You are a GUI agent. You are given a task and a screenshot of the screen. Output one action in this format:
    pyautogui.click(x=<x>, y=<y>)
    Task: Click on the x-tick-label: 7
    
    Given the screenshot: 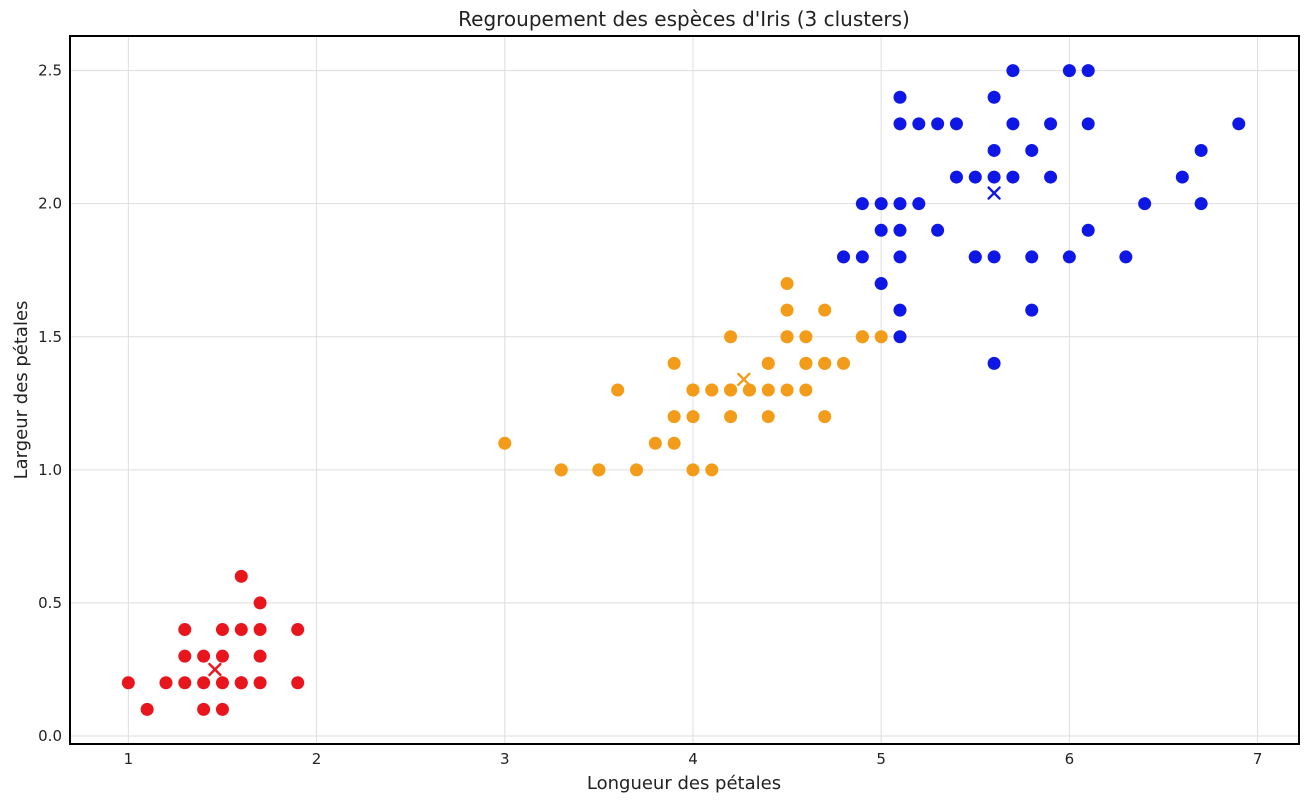 What is the action you would take?
    pyautogui.click(x=1258, y=759)
    